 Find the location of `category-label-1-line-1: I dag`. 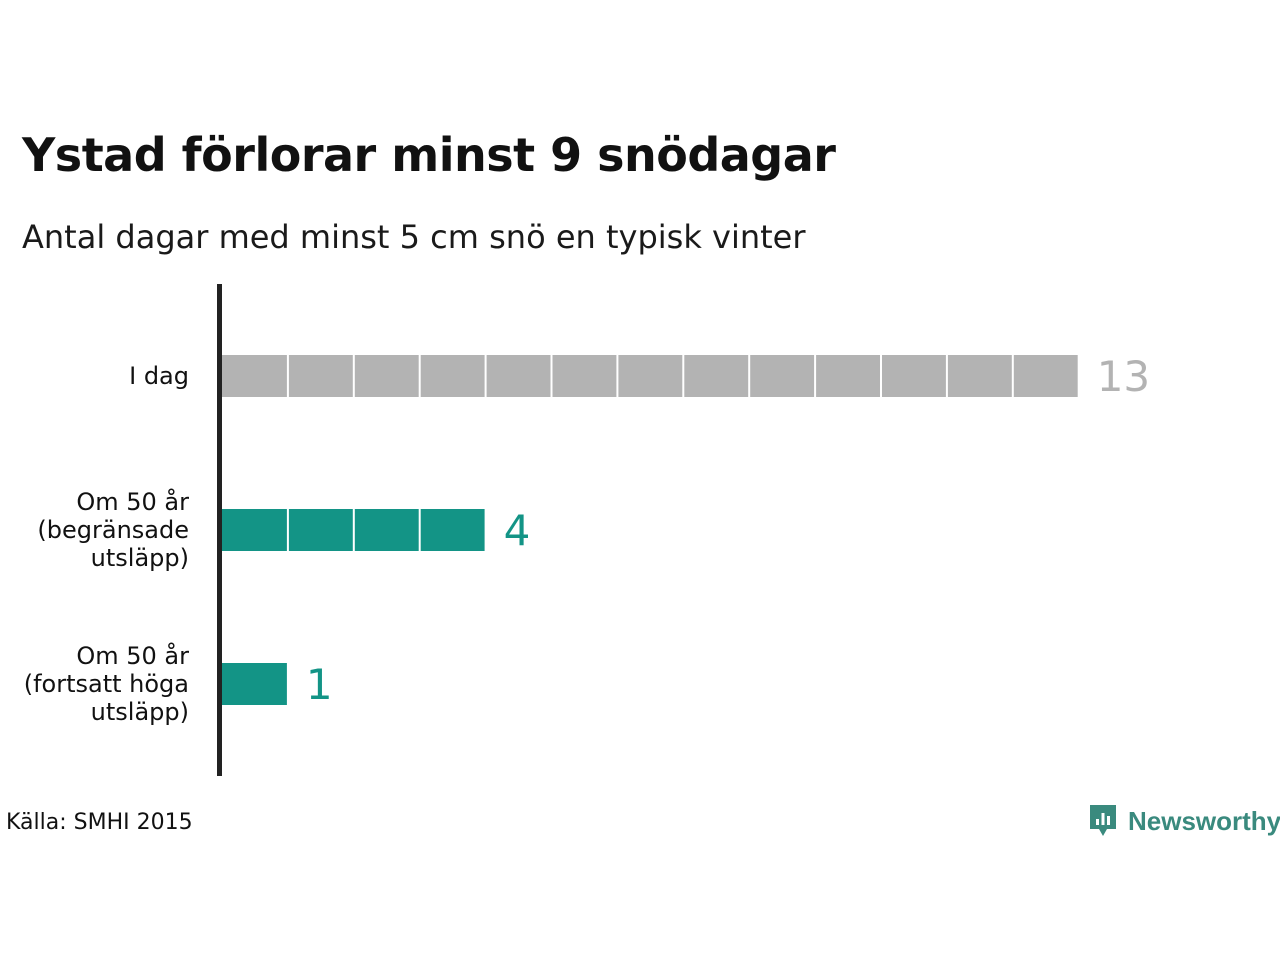

category-label-1-line-1: I dag is located at coordinates (159, 376).